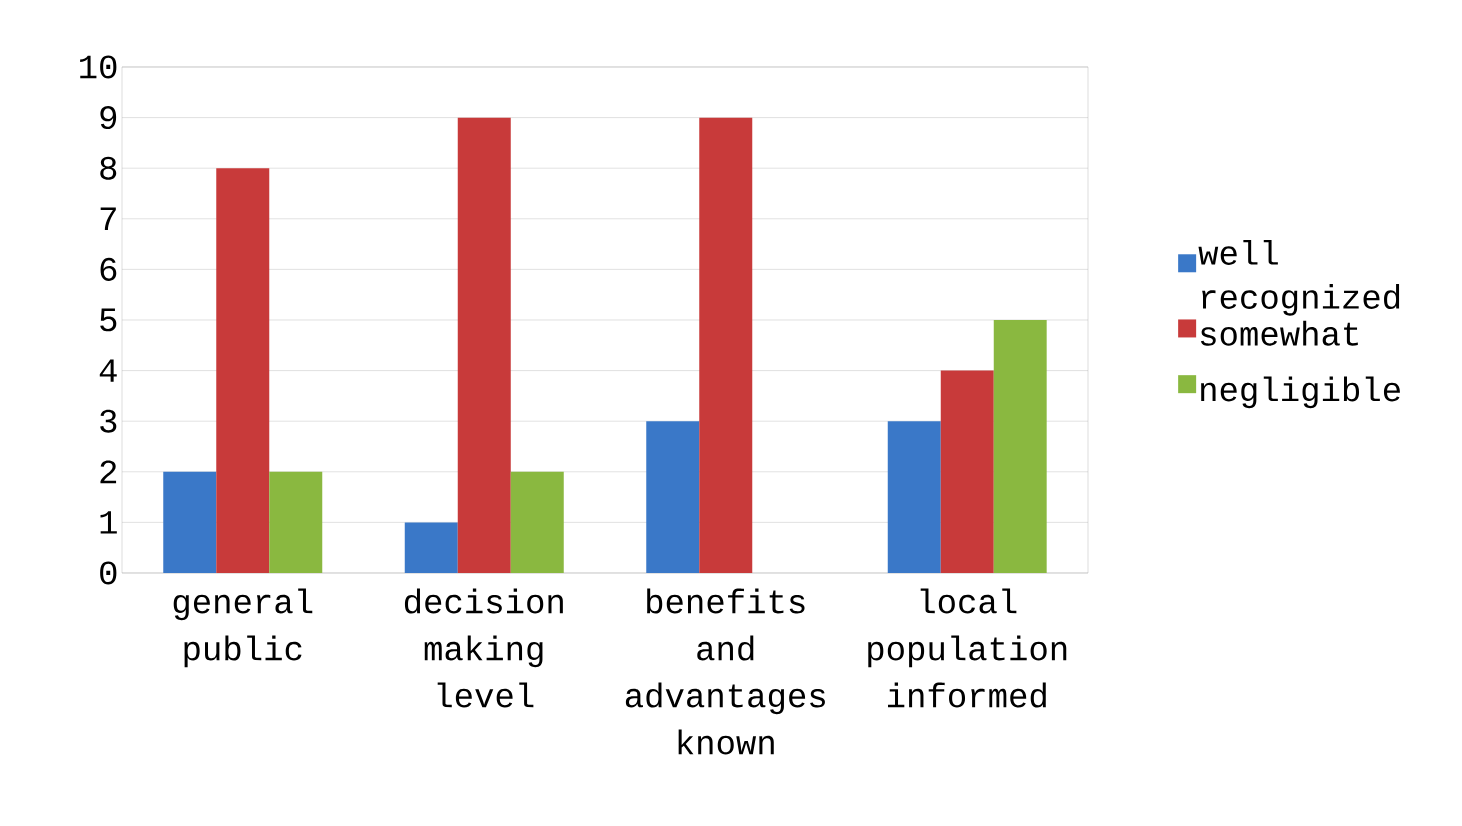 This screenshot has width=1462, height=826. I want to click on y-tick-label: 7, so click(108, 218).